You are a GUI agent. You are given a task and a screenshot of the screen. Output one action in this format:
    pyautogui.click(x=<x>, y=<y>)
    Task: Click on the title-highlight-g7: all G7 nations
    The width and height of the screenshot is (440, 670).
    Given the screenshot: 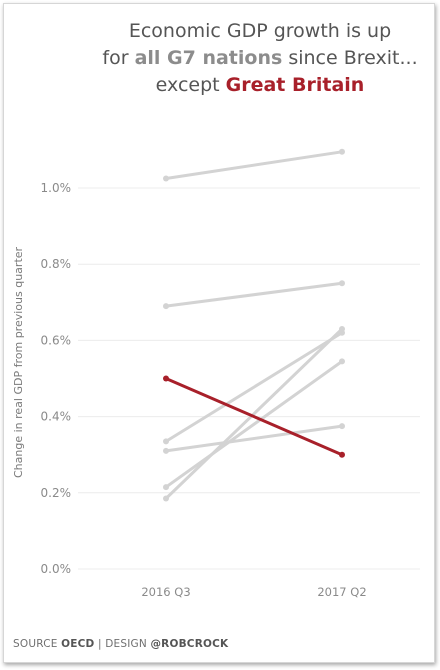 What is the action you would take?
    pyautogui.click(x=208, y=58)
    